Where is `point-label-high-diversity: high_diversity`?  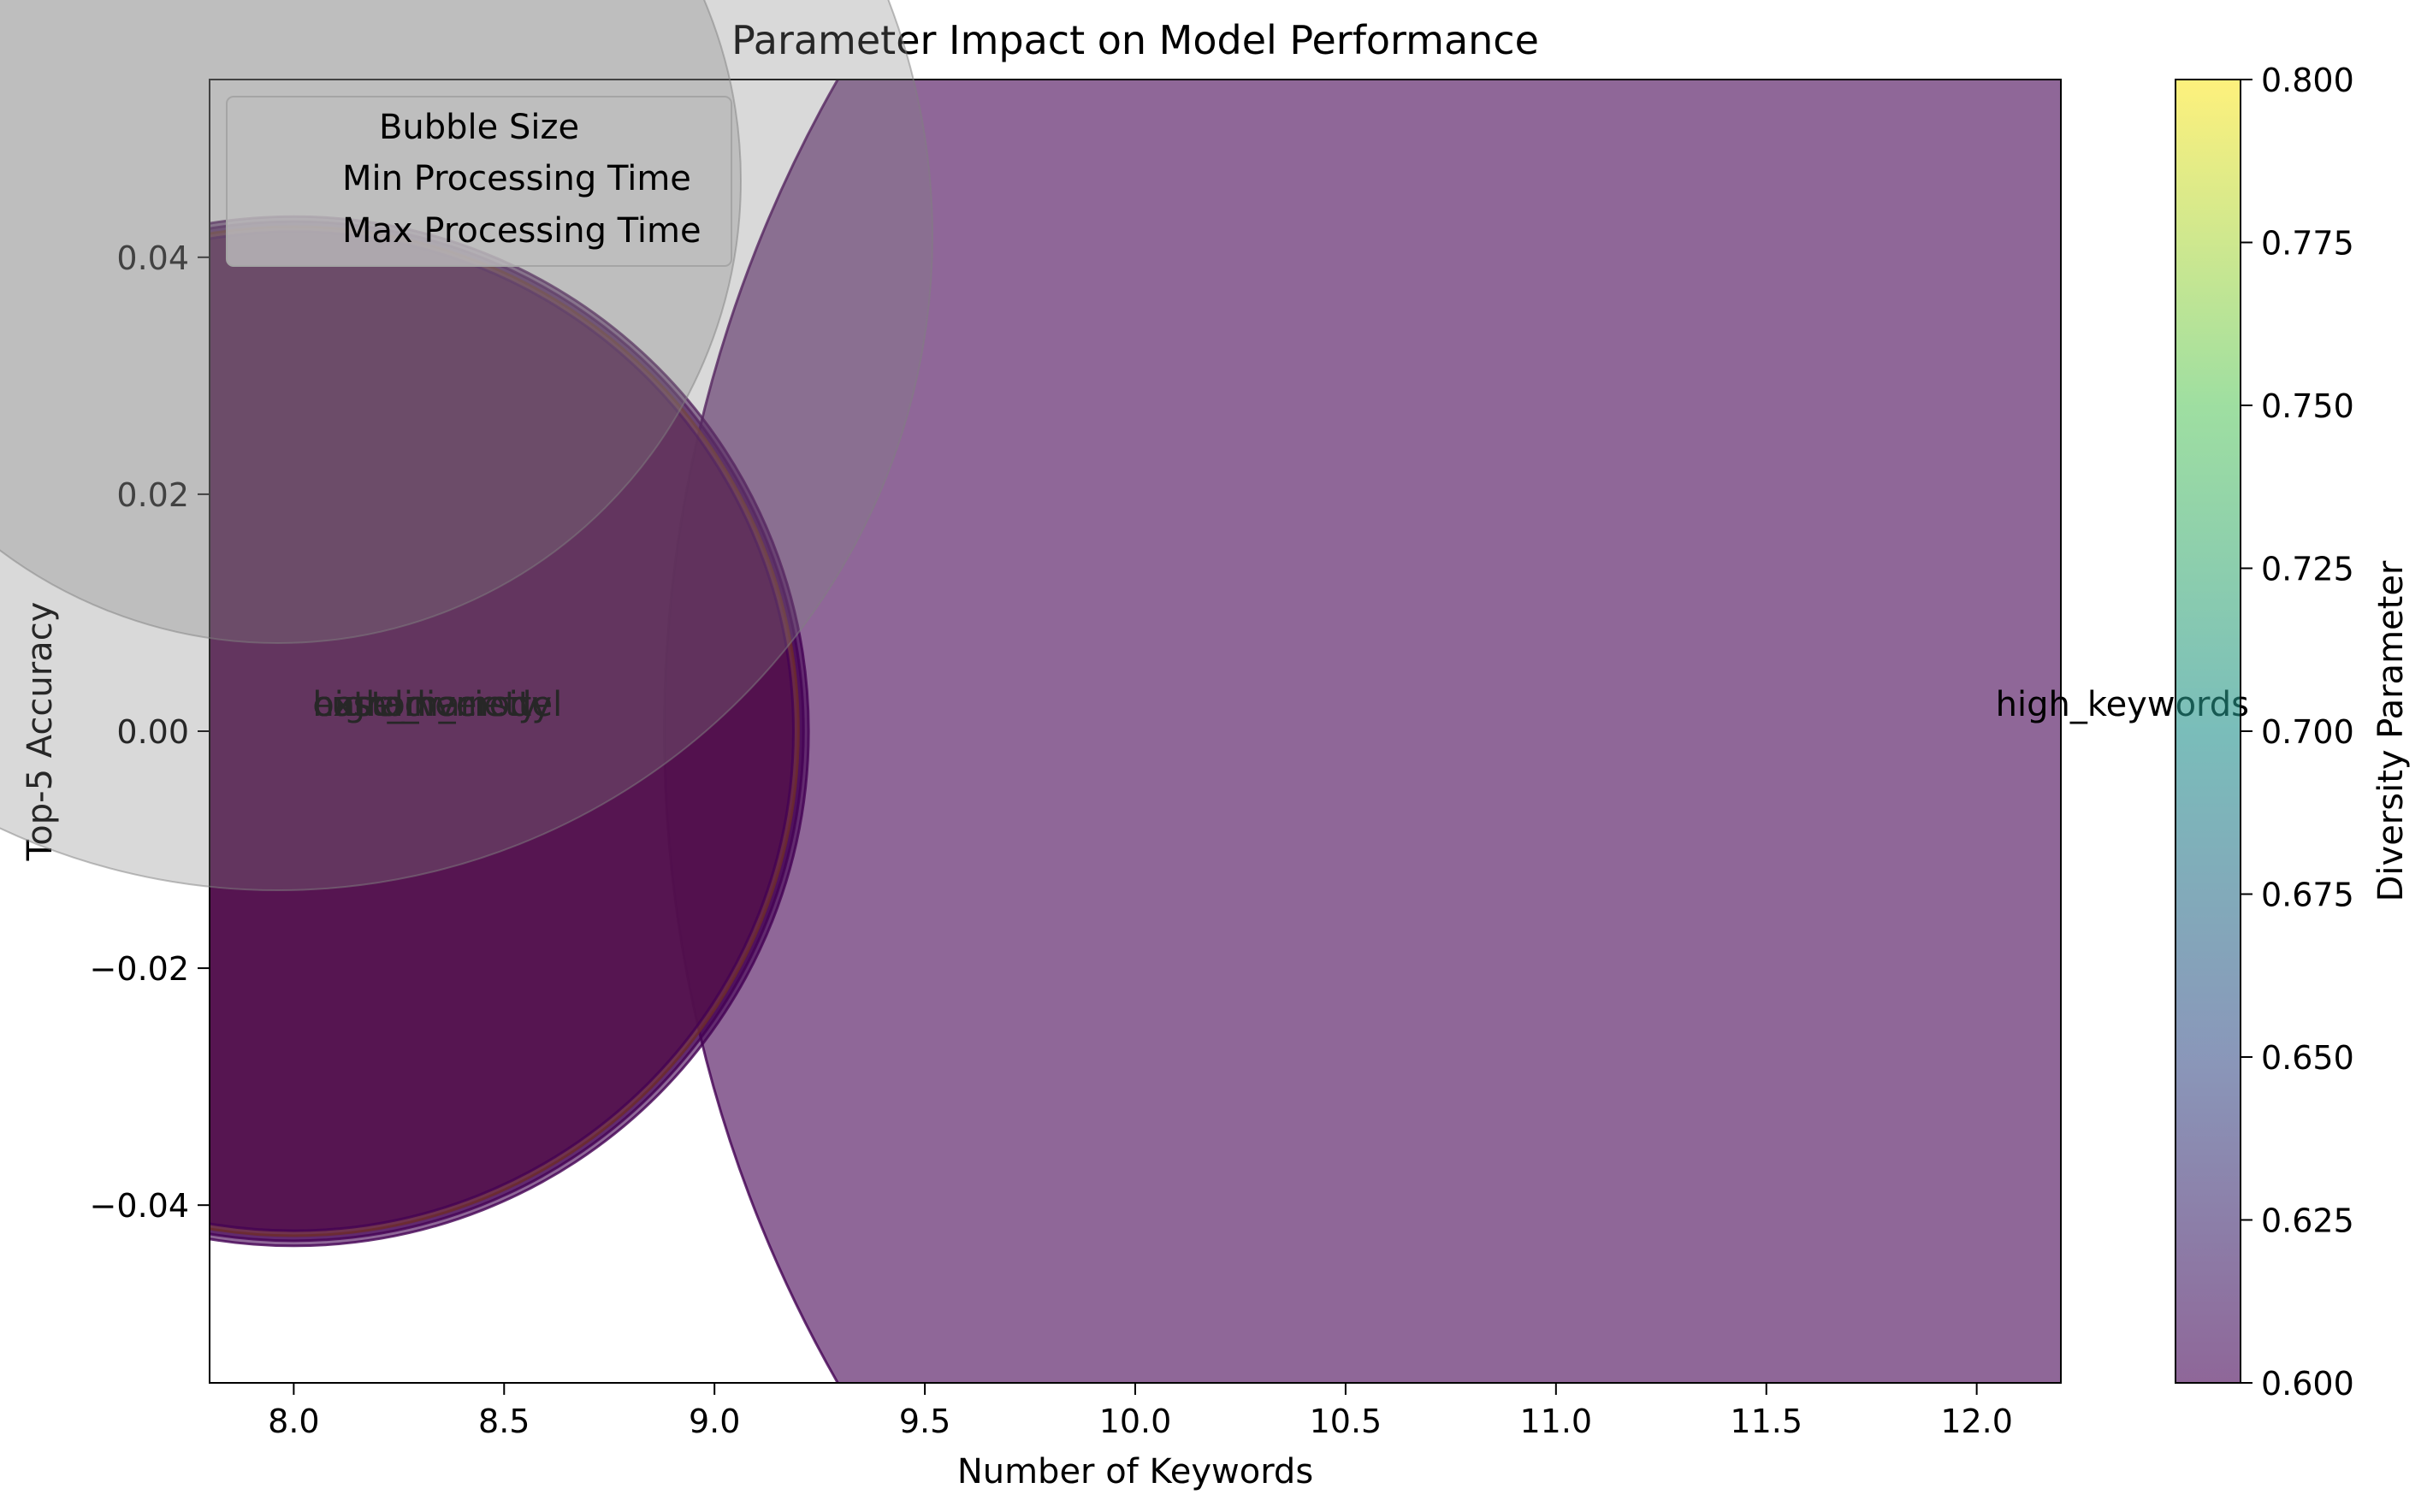
point-label-high-diversity: high_diversity is located at coordinates (432, 704).